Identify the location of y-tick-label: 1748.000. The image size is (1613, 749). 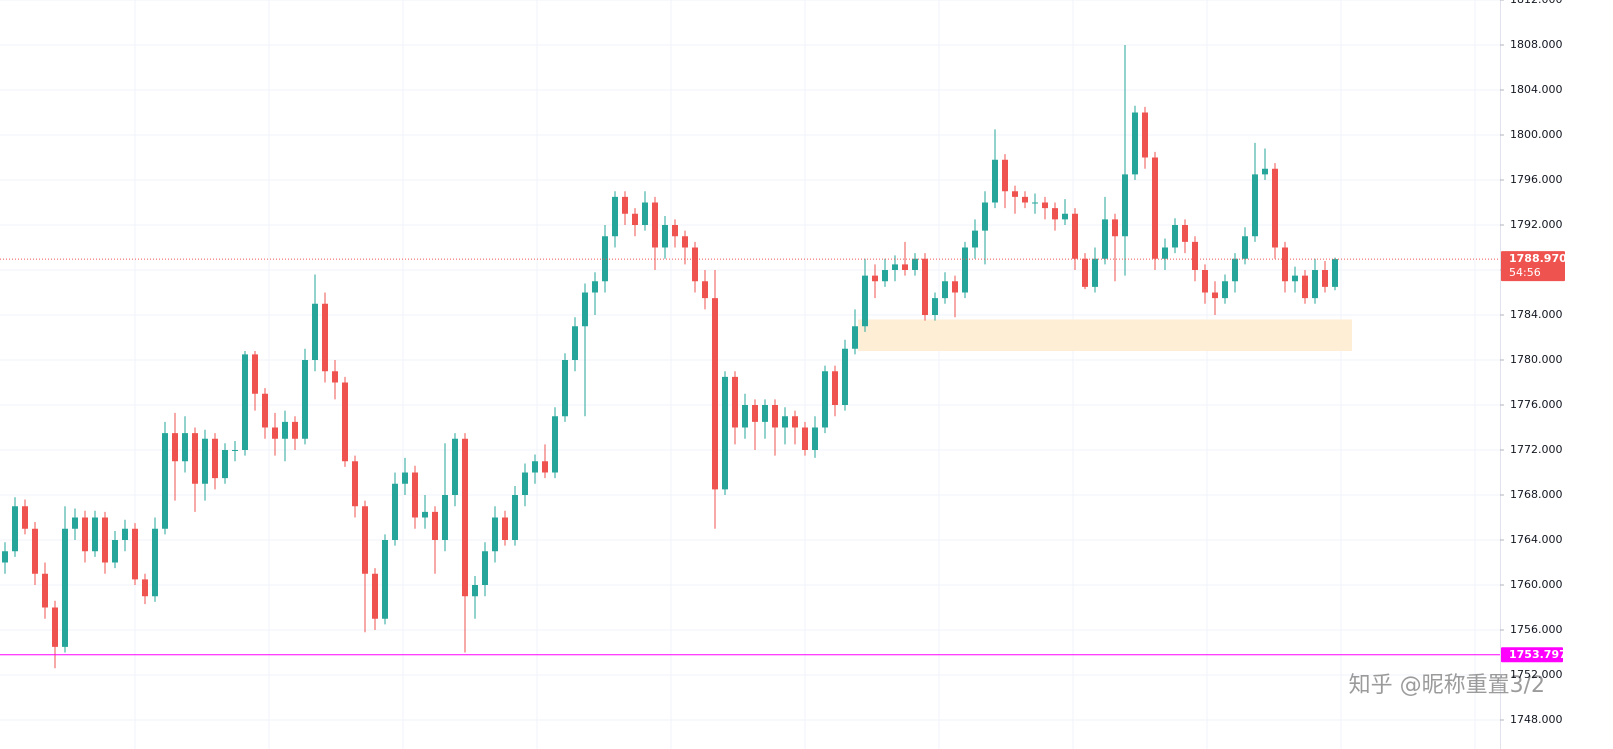
(1536, 719).